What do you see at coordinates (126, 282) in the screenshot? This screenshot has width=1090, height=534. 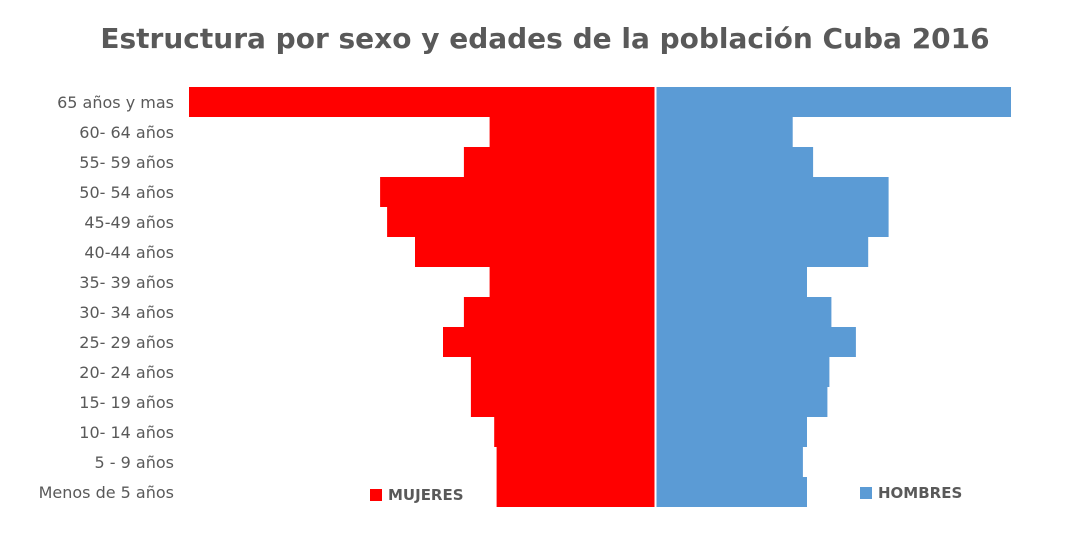 I see `category-label: 35- 39 años` at bounding box center [126, 282].